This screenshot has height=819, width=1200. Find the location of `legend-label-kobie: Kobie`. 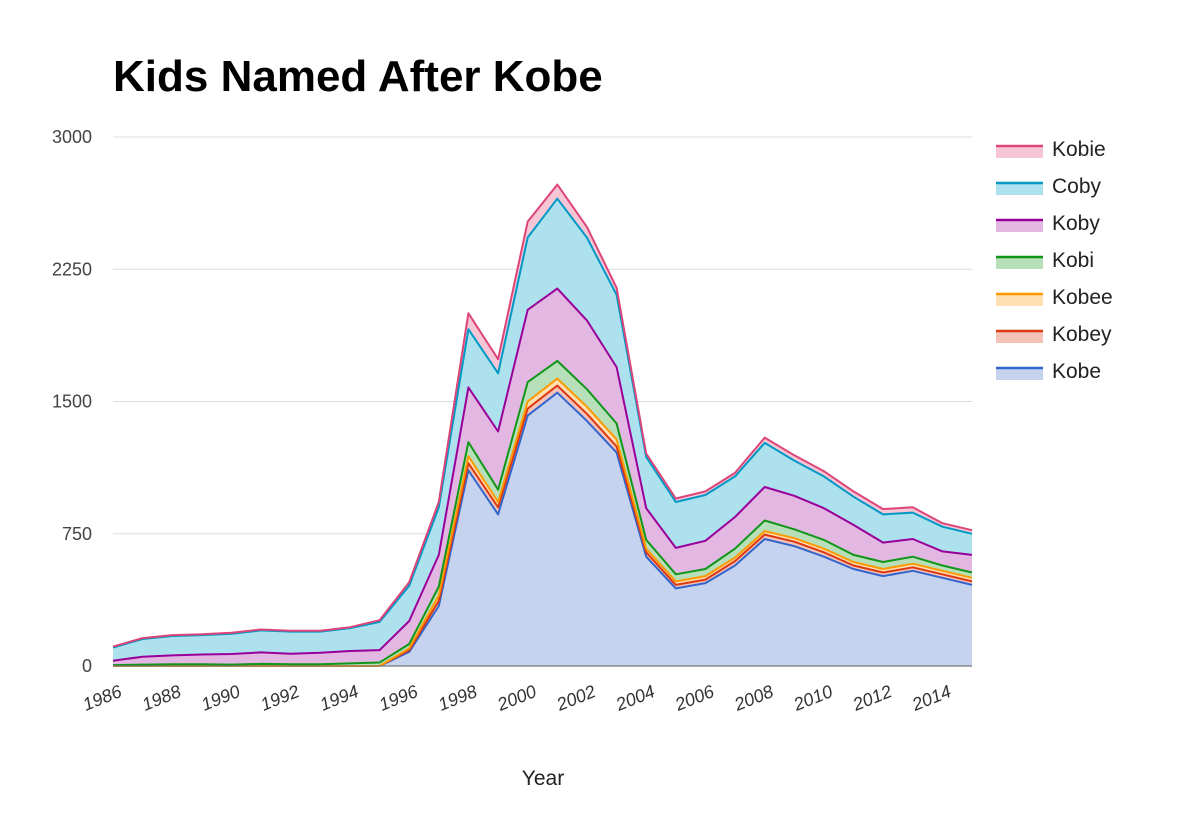

legend-label-kobie: Kobie is located at coordinates (1079, 149).